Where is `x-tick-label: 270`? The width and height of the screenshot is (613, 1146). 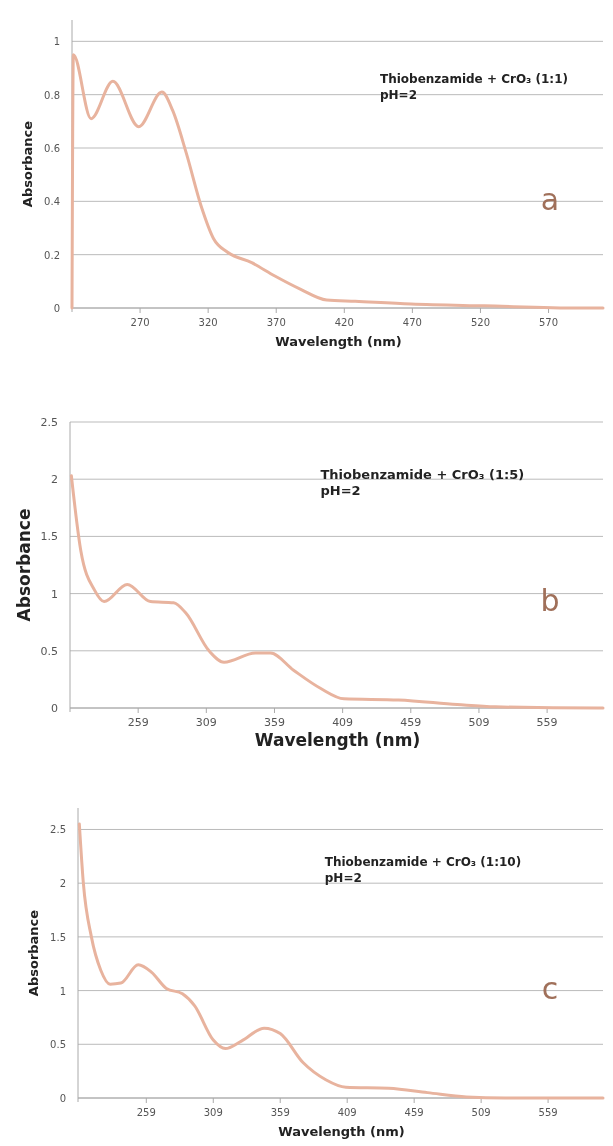
x-tick-label: 270 is located at coordinates (140, 322).